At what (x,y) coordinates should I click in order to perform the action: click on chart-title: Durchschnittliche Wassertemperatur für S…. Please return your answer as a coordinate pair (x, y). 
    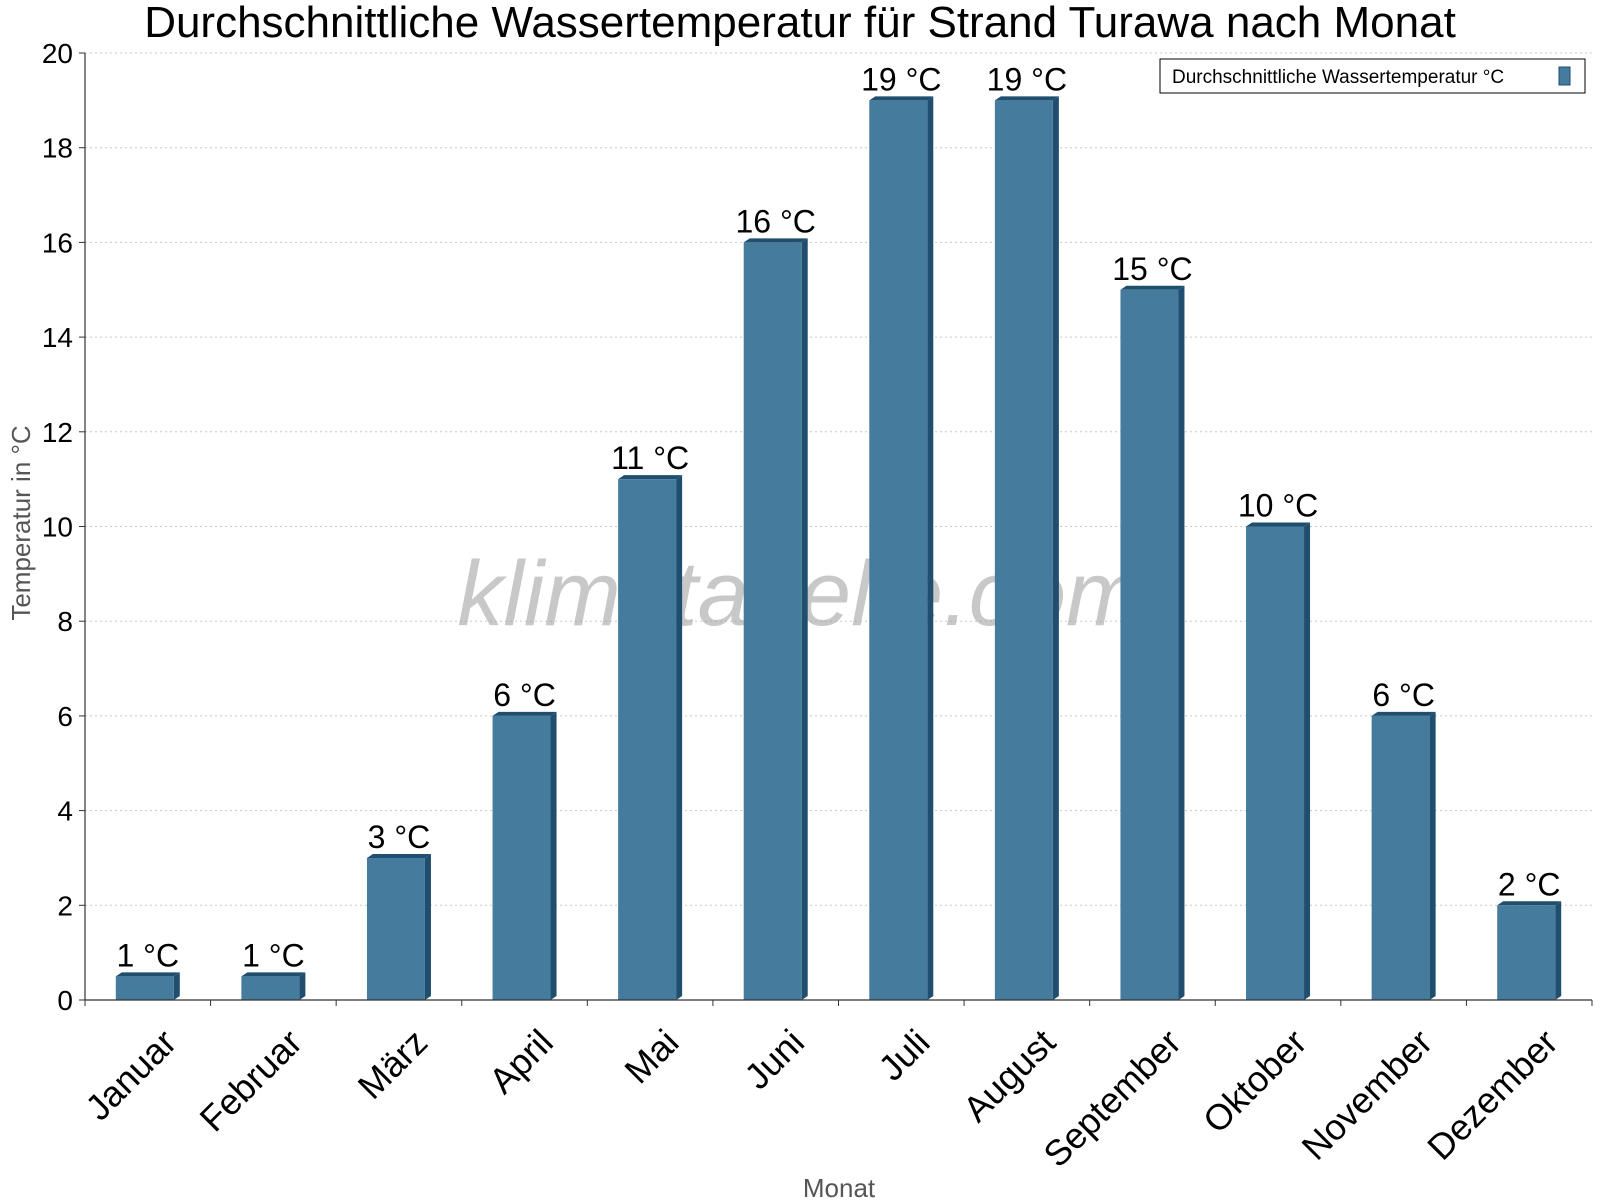
    Looking at the image, I should click on (800, 23).